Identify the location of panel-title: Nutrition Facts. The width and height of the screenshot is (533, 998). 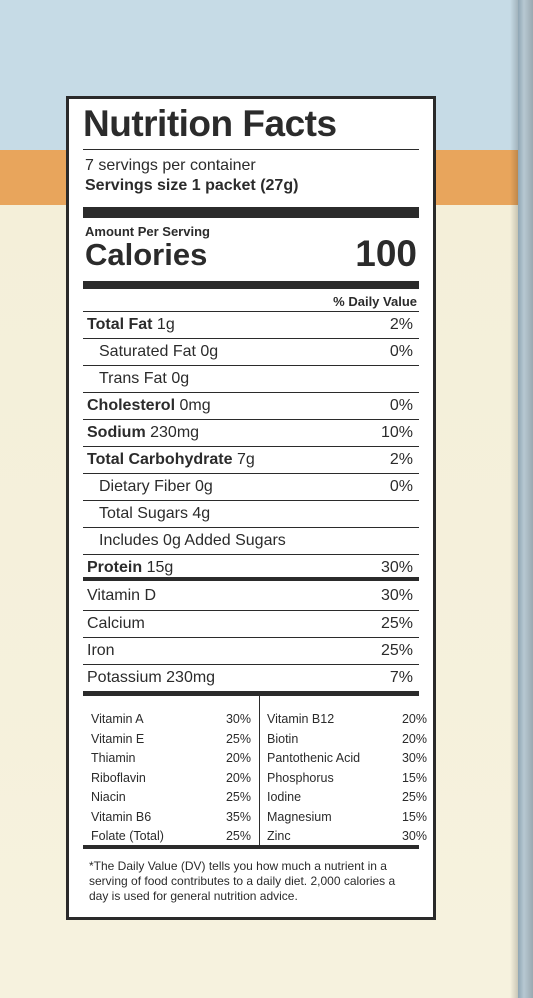
(210, 123).